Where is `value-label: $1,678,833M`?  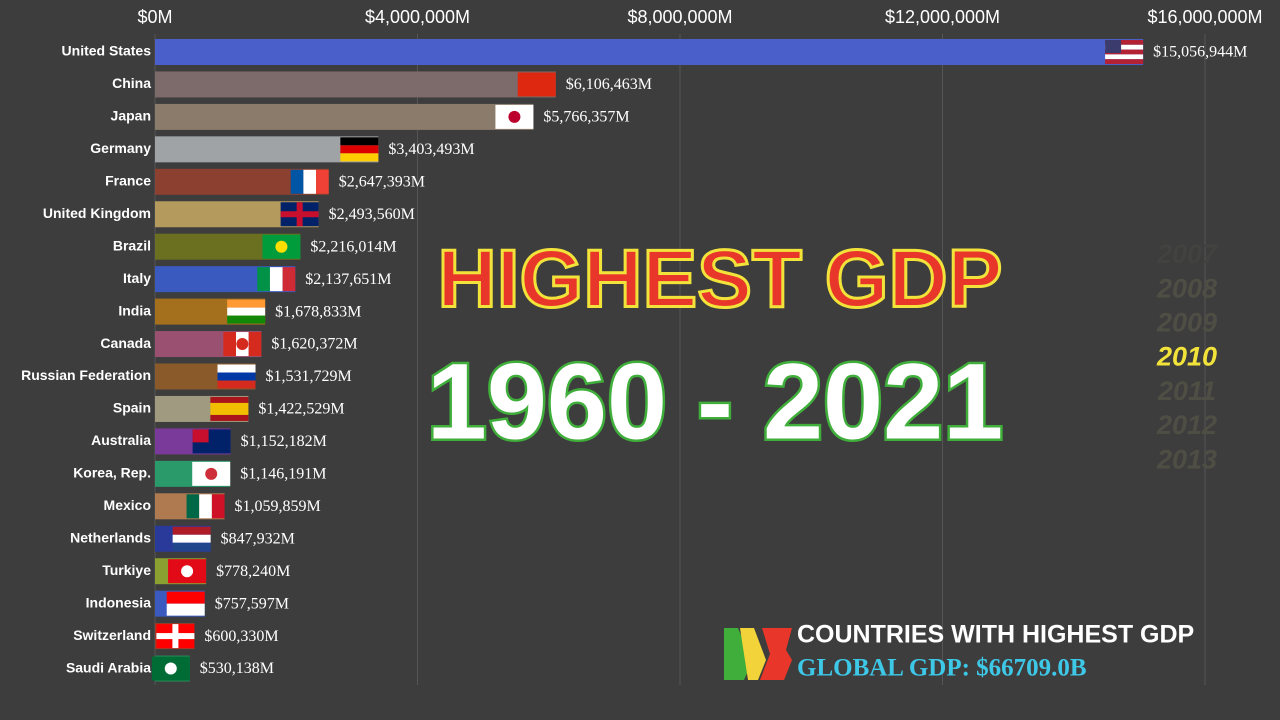 value-label: $1,678,833M is located at coordinates (318, 311).